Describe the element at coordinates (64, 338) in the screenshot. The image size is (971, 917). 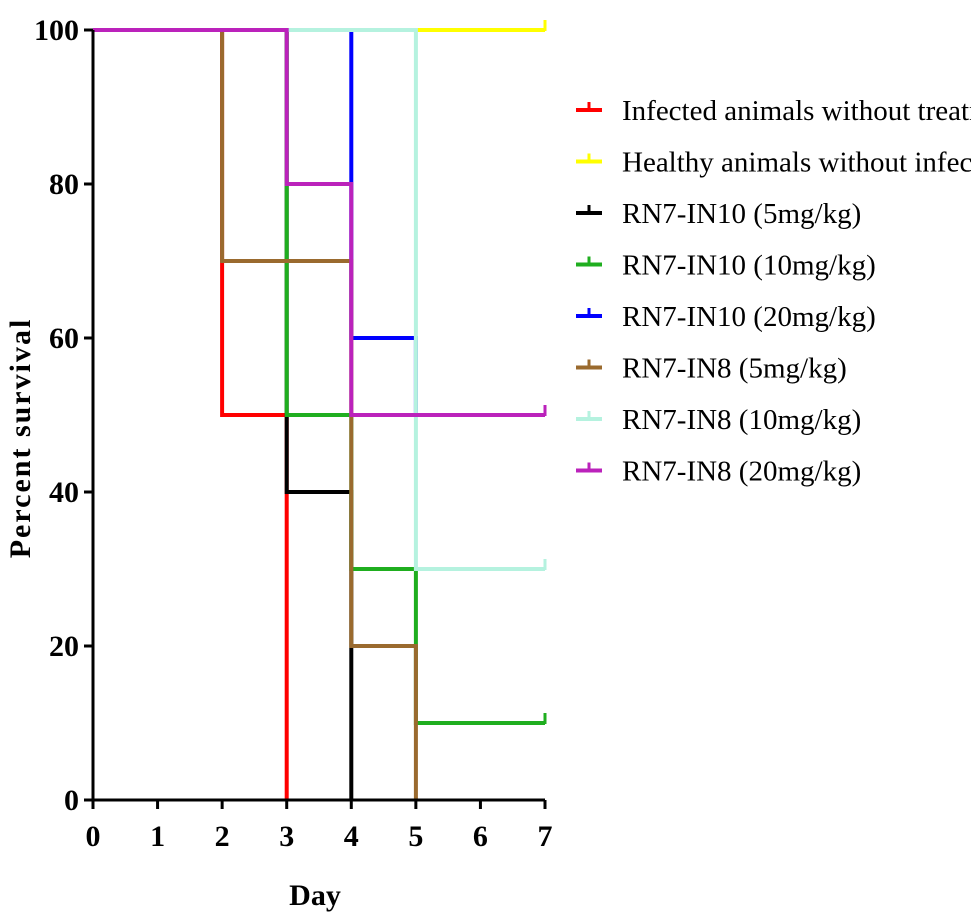
I see `y-tick-label: 60` at that location.